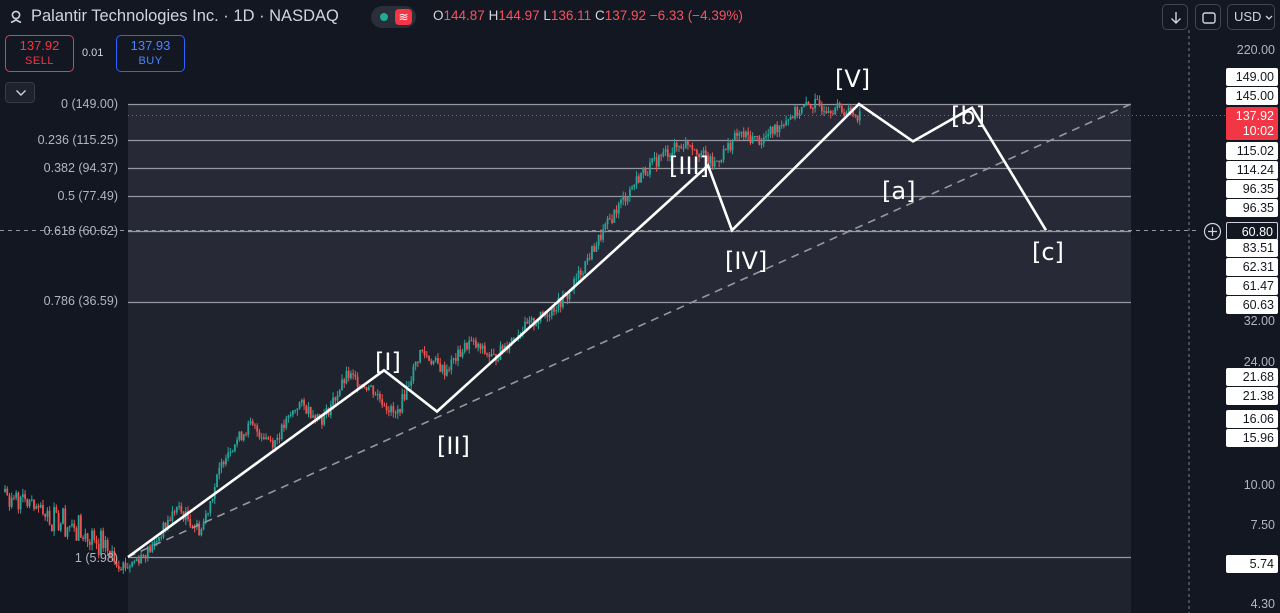 This screenshot has width=1280, height=613. Describe the element at coordinates (1048, 252) in the screenshot. I see `wave-label: [c]` at that location.